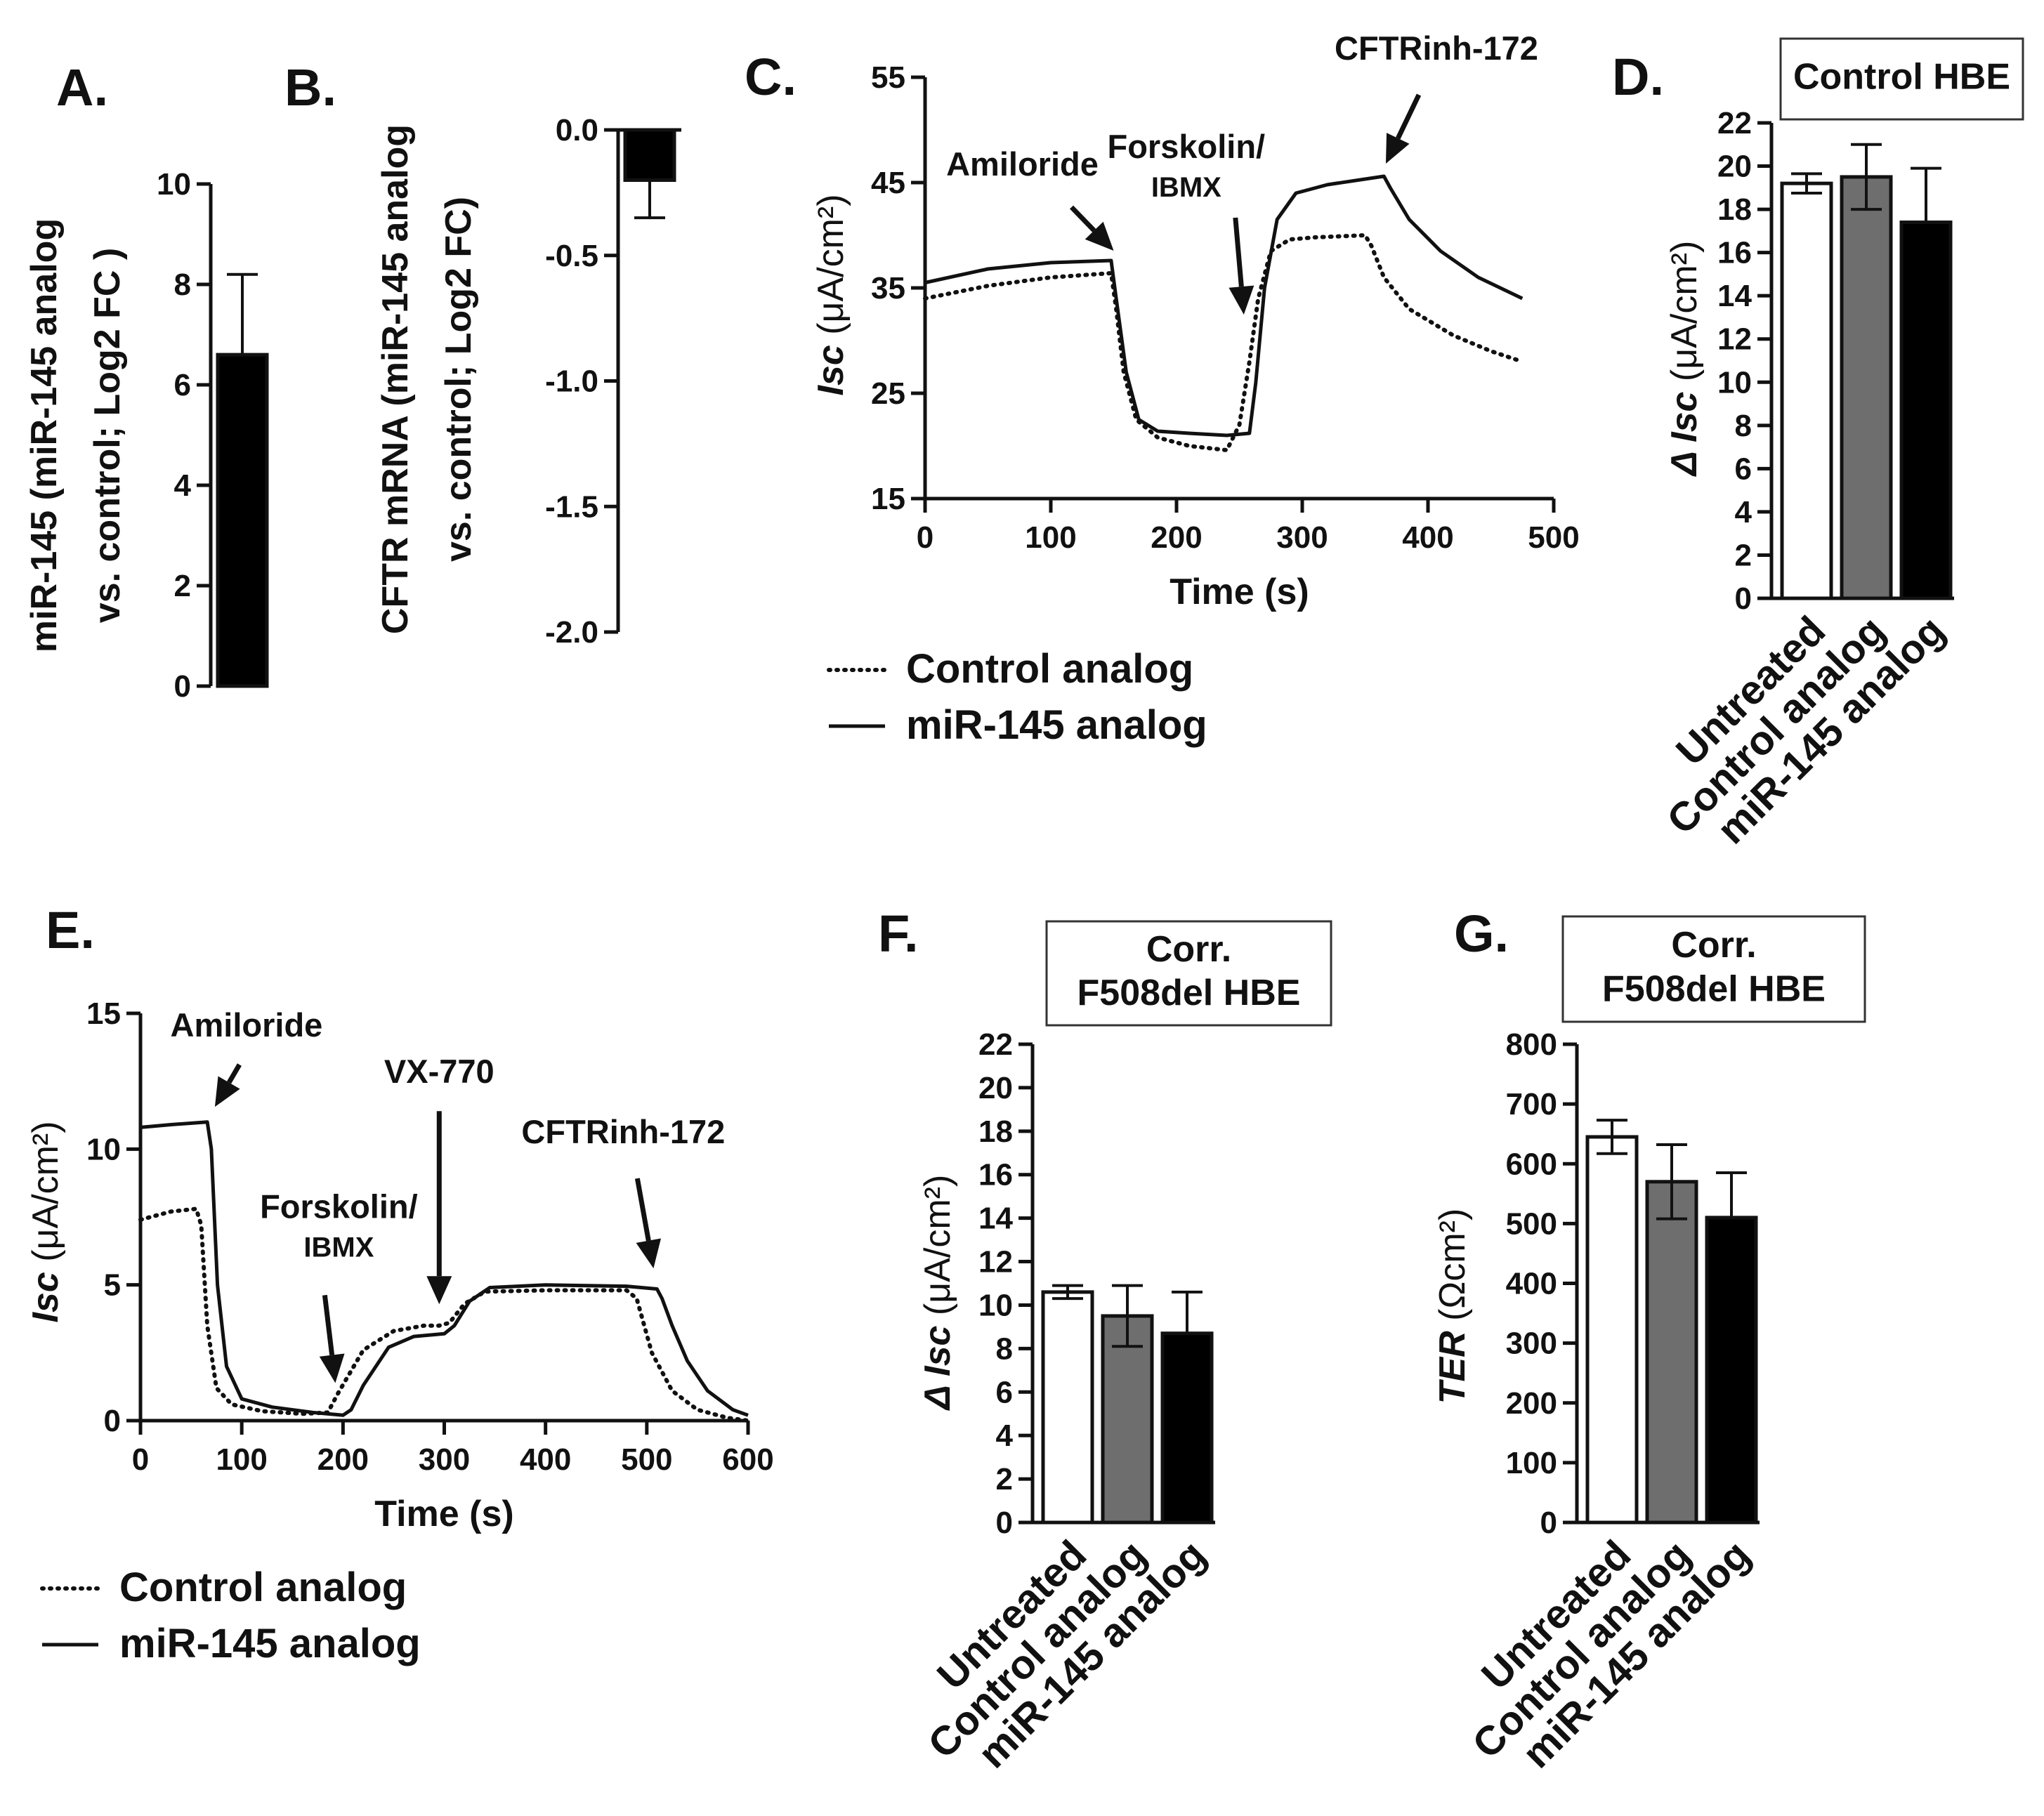 This screenshot has height=1816, width=2044. I want to click on panel-letter: E., so click(70, 930).